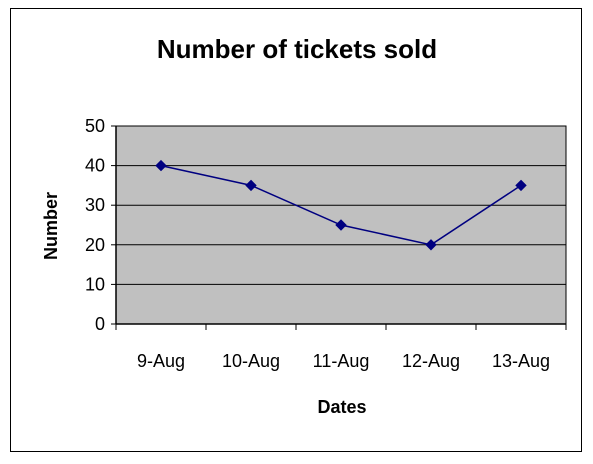  What do you see at coordinates (95, 166) in the screenshot?
I see `y-tick-label: 40` at bounding box center [95, 166].